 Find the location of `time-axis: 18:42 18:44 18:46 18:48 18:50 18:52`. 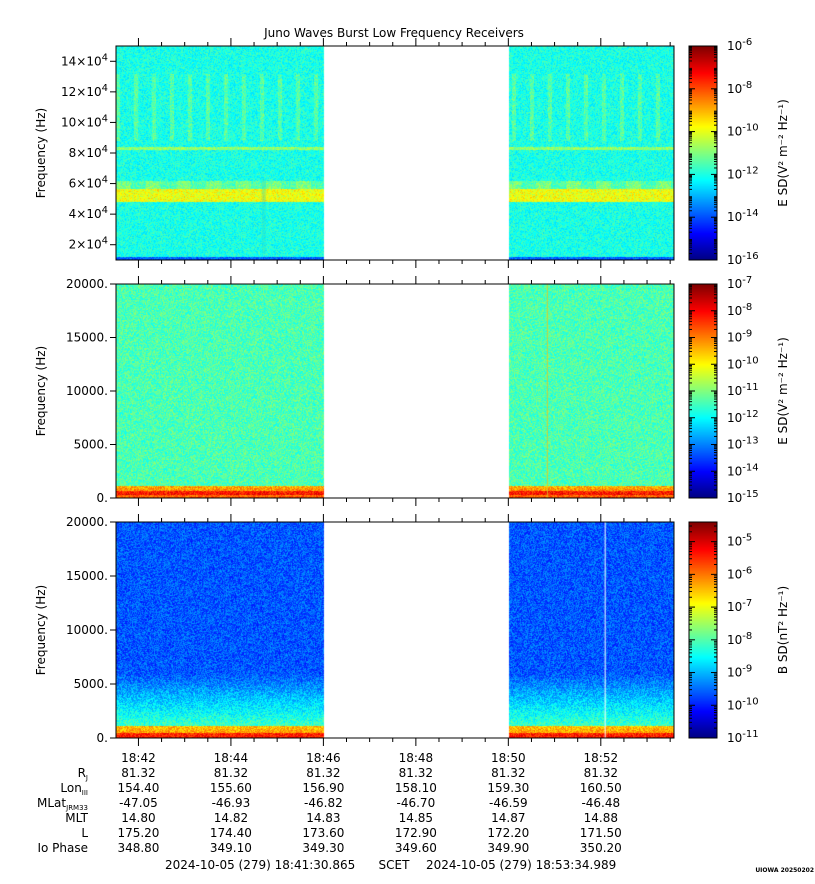

time-axis: 18:42 18:44 18:46 18:48 18:50 18:52 is located at coordinates (369, 758).